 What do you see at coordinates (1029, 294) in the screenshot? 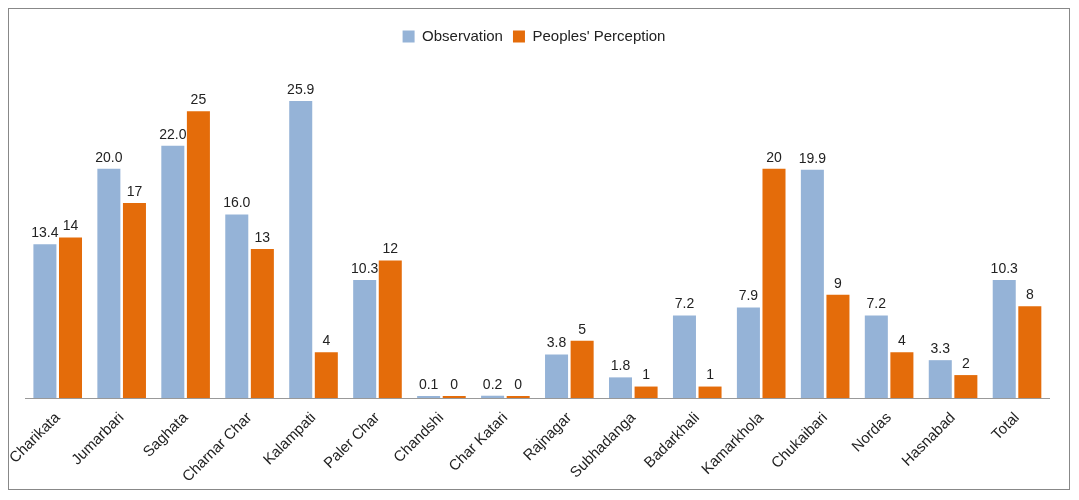
I see `data-label: 8` at bounding box center [1029, 294].